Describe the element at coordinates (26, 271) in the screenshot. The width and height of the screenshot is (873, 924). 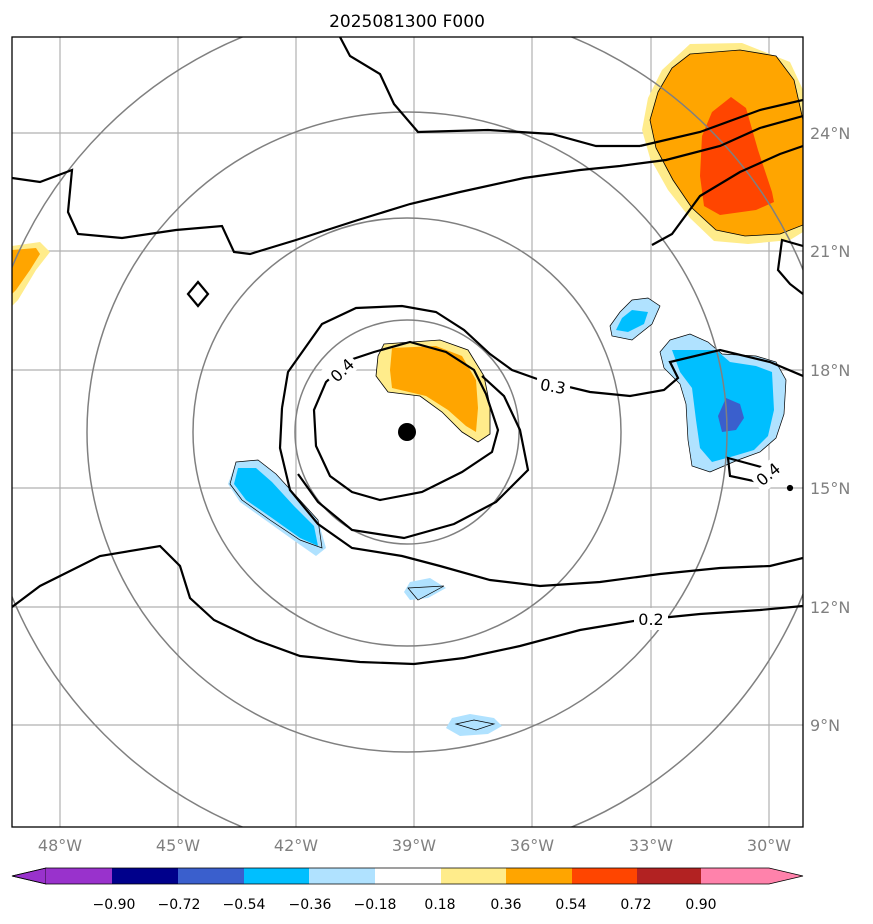
I see `shade-west-orange` at that location.